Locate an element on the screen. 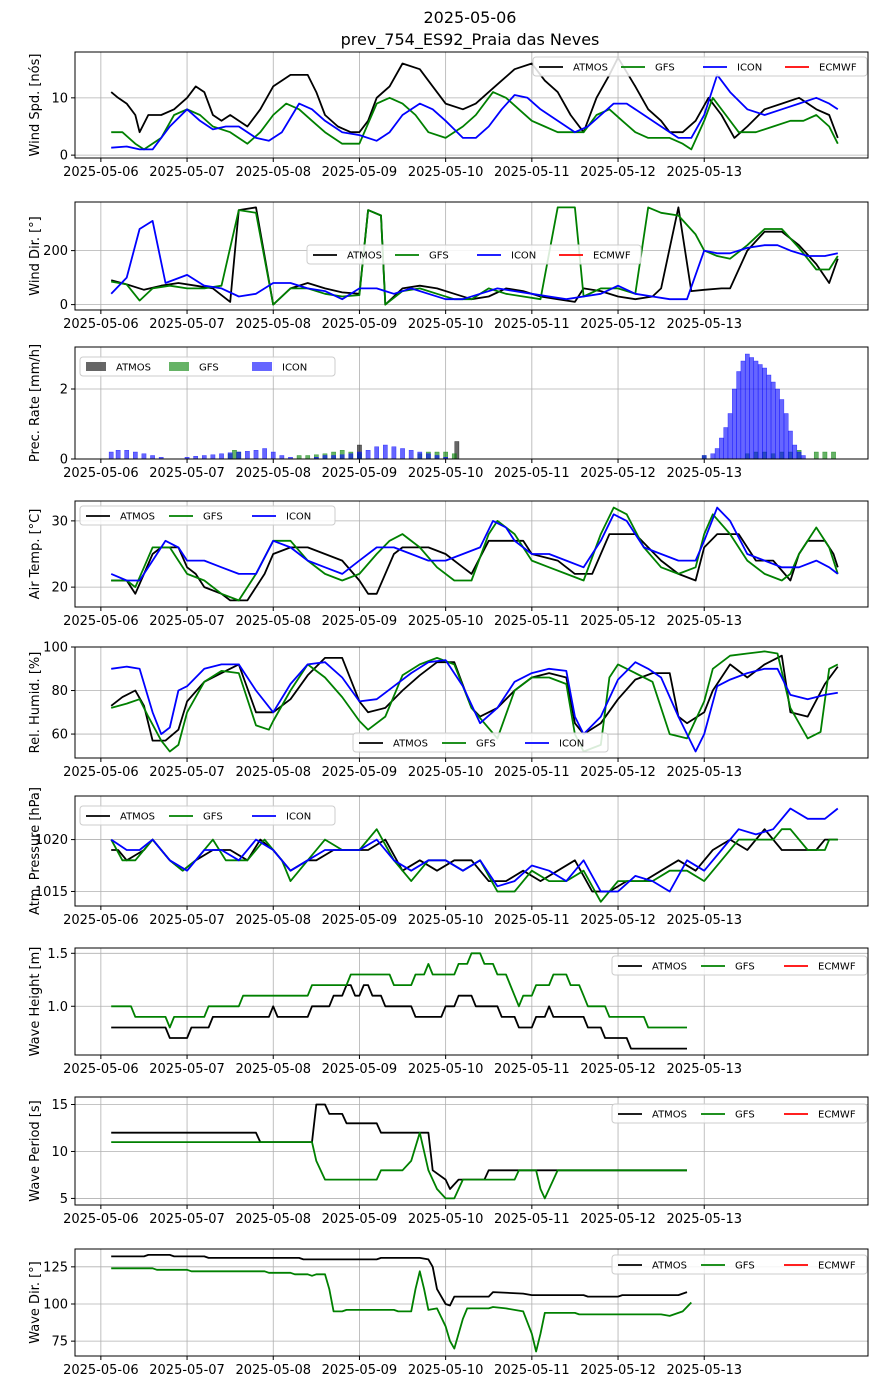  y-tick-label: 100 is located at coordinates (55, 648).